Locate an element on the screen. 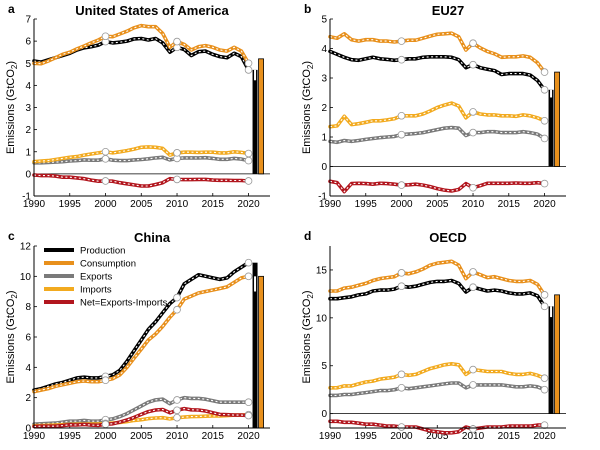  legend-label-imports: Imports is located at coordinates (96, 290).